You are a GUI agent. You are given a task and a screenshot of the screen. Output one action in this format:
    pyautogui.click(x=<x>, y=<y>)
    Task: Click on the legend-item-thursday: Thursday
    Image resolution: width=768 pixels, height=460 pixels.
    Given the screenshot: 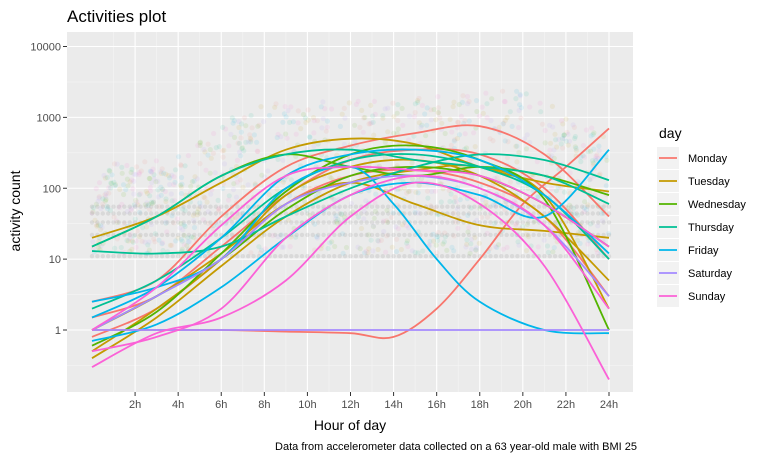 What is the action you would take?
    pyautogui.click(x=695, y=227)
    